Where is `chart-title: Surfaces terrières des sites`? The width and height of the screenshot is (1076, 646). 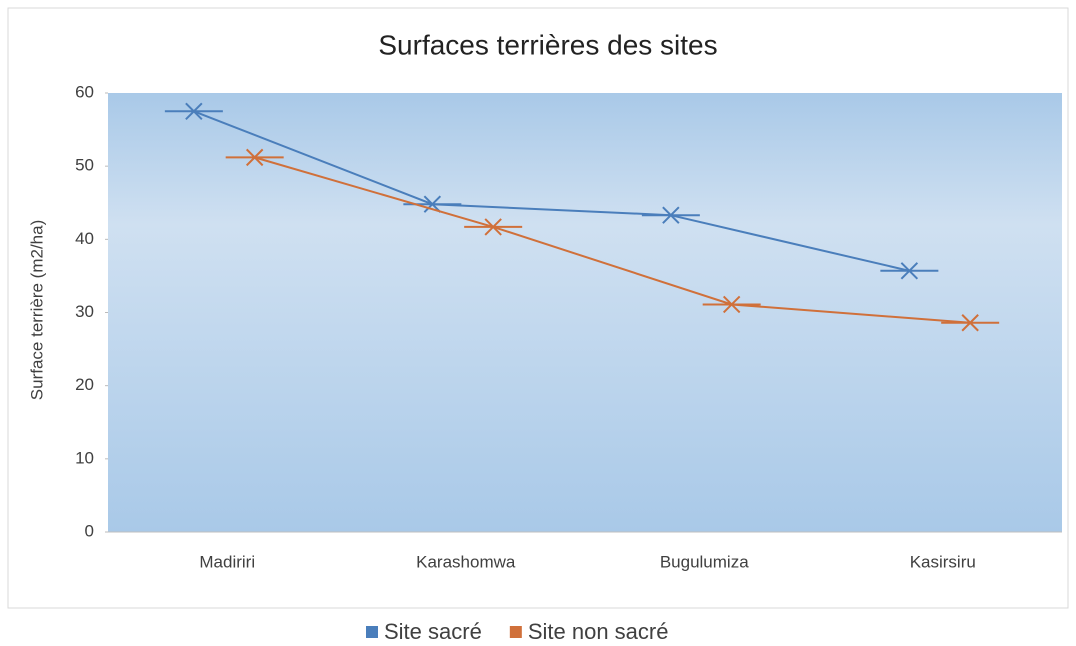
chart-title: Surfaces terrières des sites is located at coordinates (547, 44).